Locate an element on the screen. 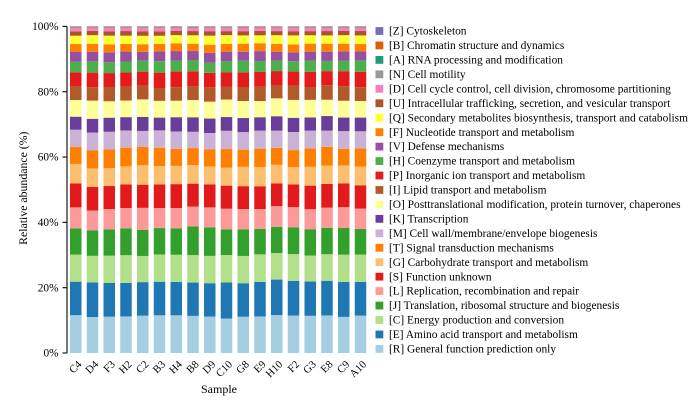 The image size is (690, 411). svg-text:[F] Nucleotide transport and m: [F] Nucleotide transport and metabolism is located at coordinates (482, 133).